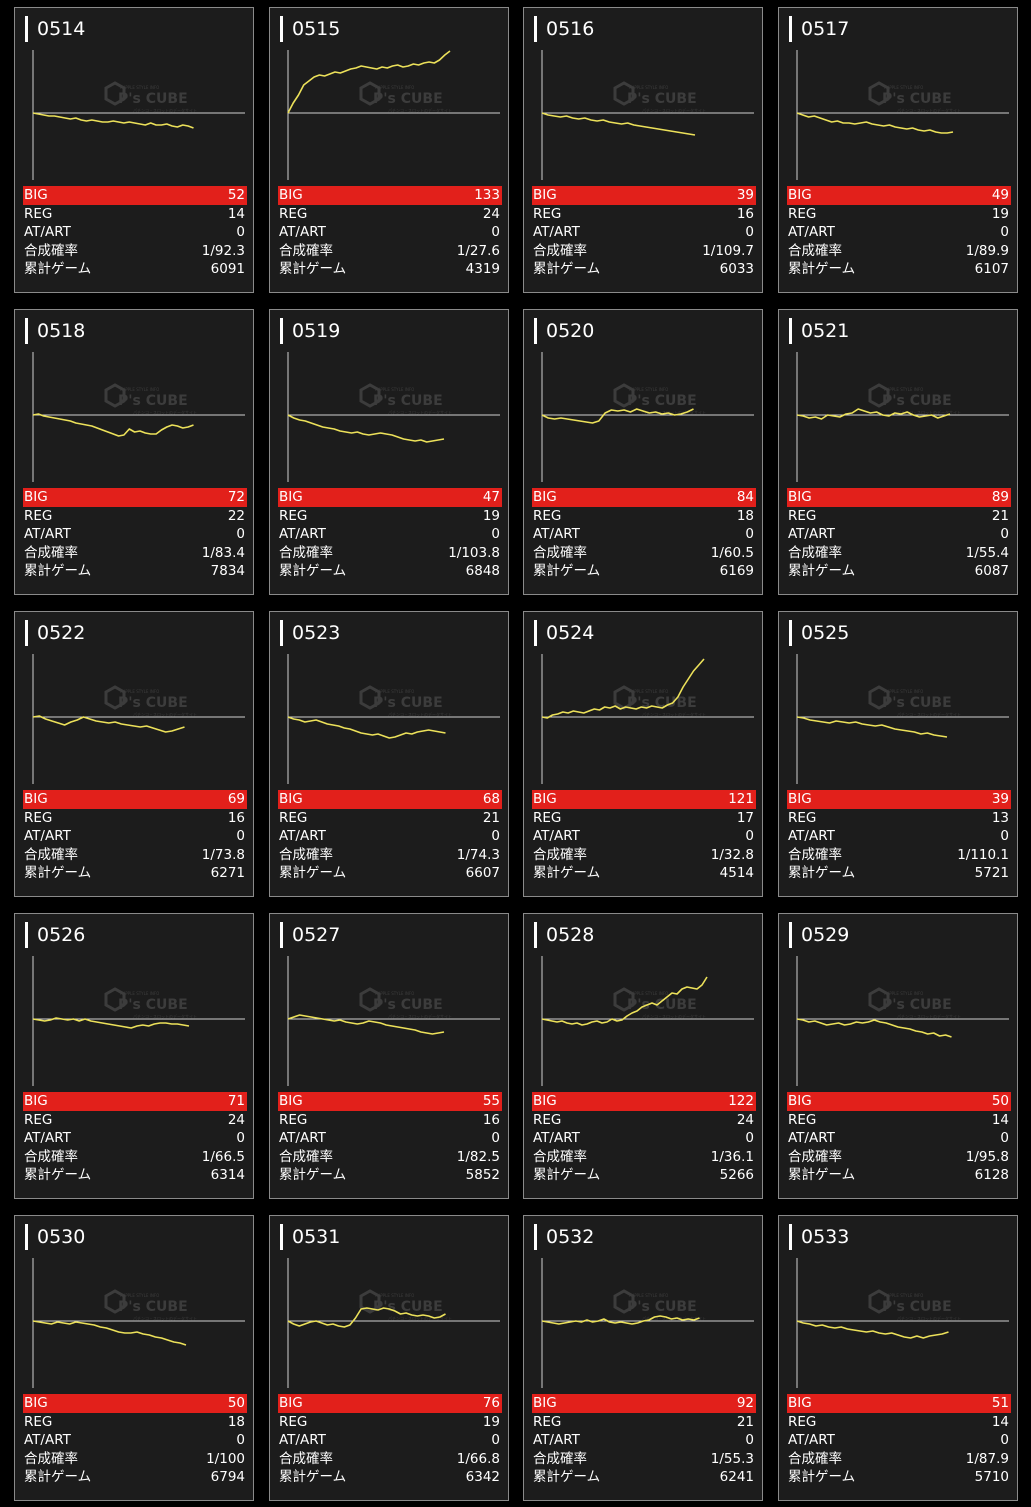  Describe the element at coordinates (899, 1459) in the screenshot. I see `stat-row-prob: 合成確率 1/87.9` at that location.